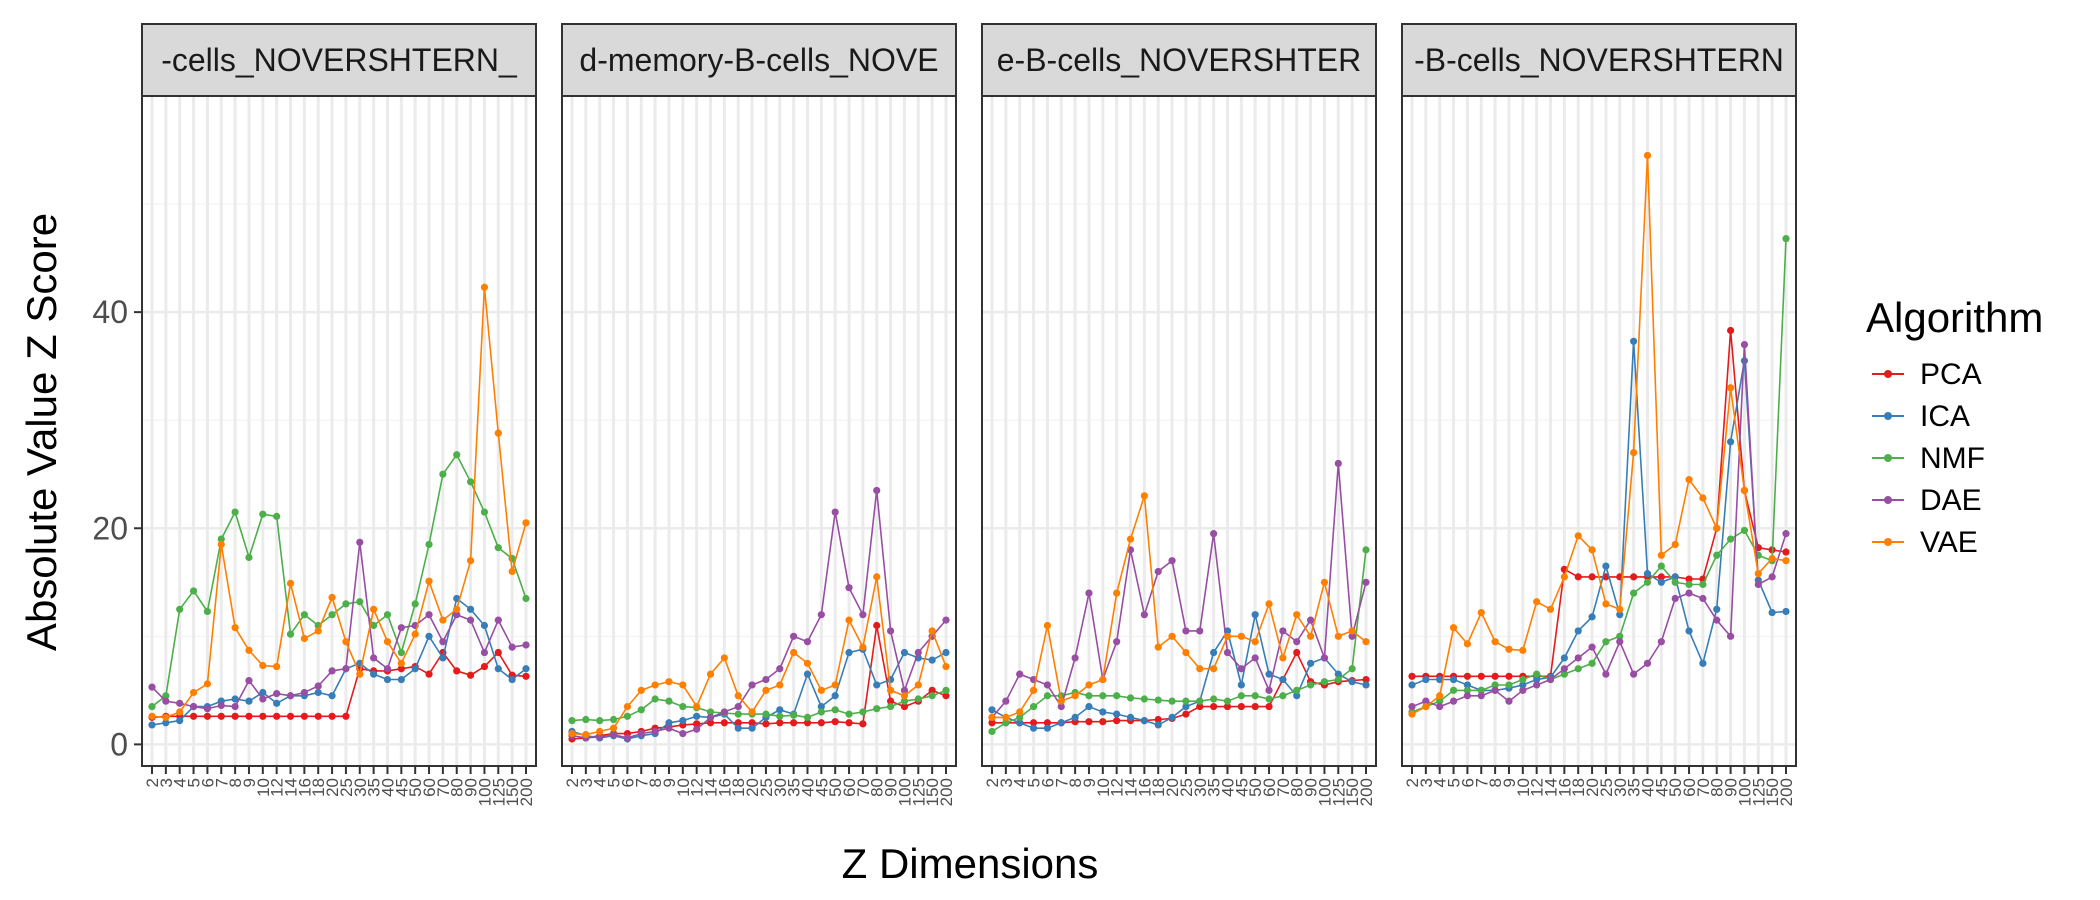 The image size is (2100, 900). What do you see at coordinates (119, 744) in the screenshot?
I see `y-tick-label: 0` at bounding box center [119, 744].